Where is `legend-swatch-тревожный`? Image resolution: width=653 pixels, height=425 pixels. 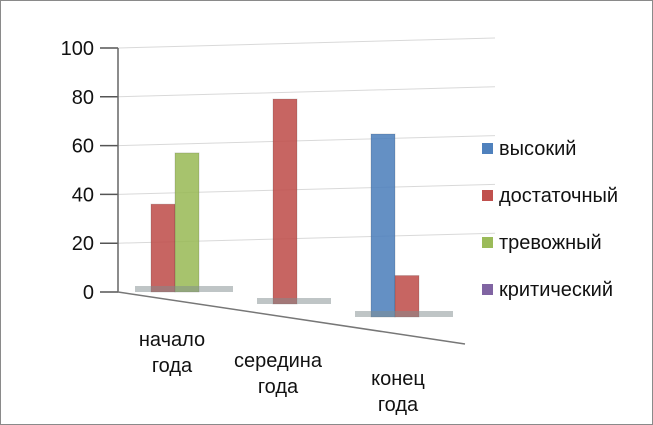
legend-swatch-тревожный is located at coordinates (487, 242).